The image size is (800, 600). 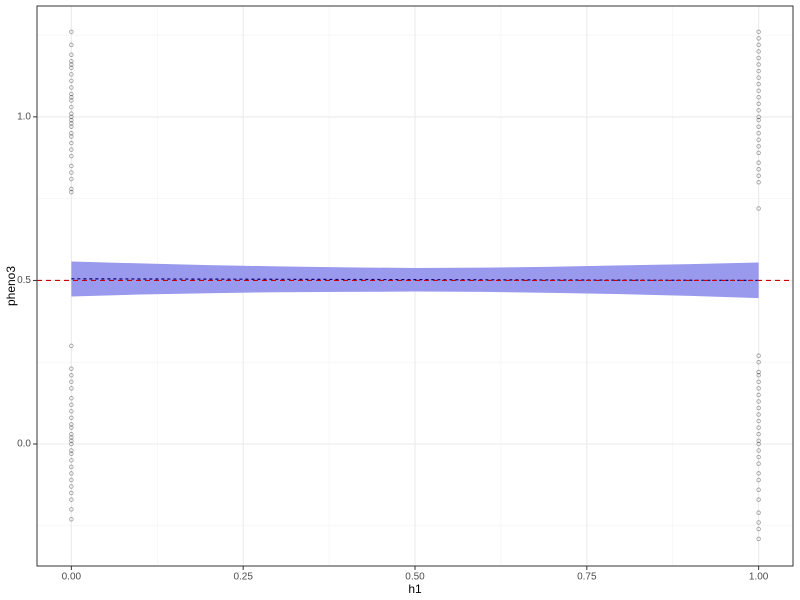 What do you see at coordinates (24, 444) in the screenshot?
I see `y-tick-label: 0.0` at bounding box center [24, 444].